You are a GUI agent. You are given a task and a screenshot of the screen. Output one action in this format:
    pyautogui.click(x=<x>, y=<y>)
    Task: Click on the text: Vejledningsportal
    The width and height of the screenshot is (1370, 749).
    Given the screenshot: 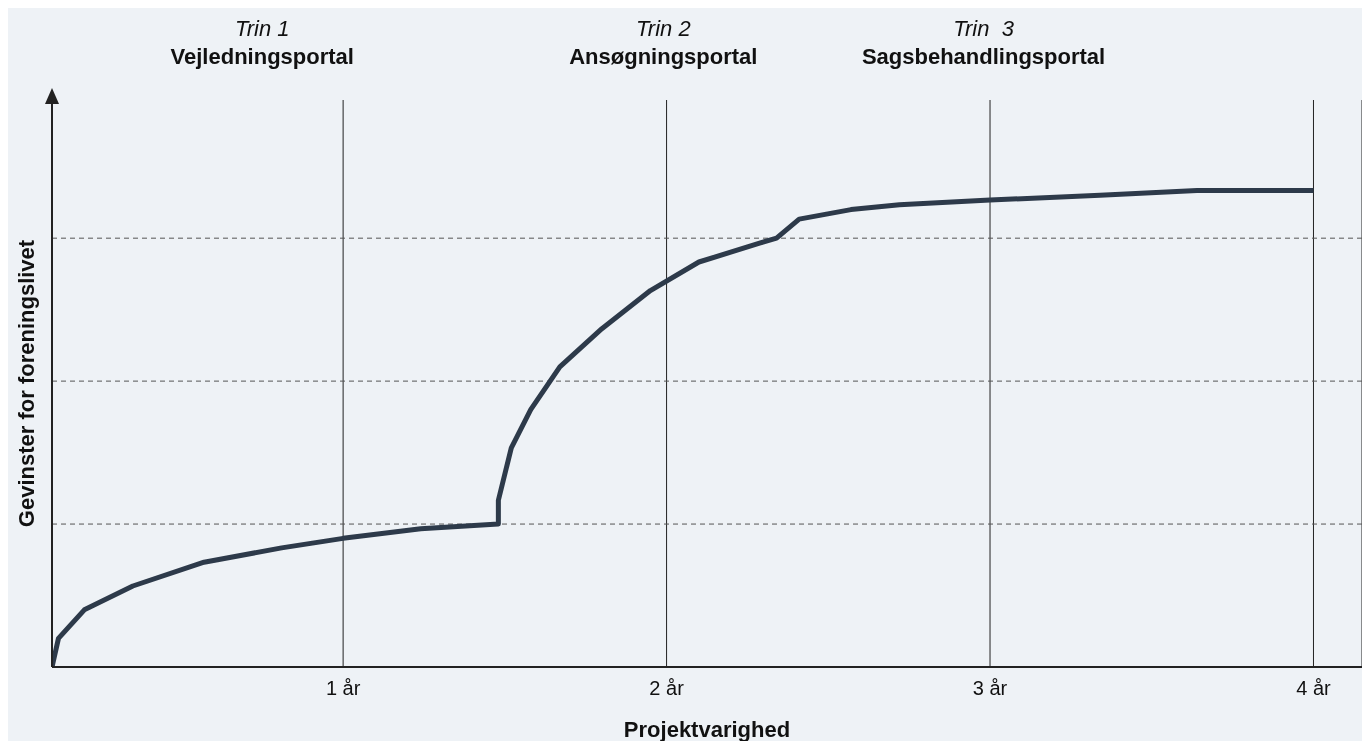 What is the action you would take?
    pyautogui.click(x=262, y=57)
    